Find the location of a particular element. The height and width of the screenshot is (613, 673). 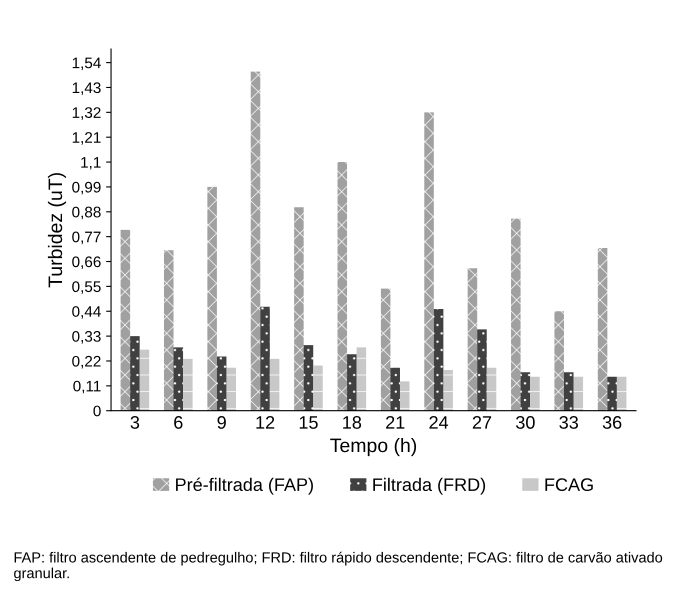

y-tick-label: 1,32 is located at coordinates (86, 113).